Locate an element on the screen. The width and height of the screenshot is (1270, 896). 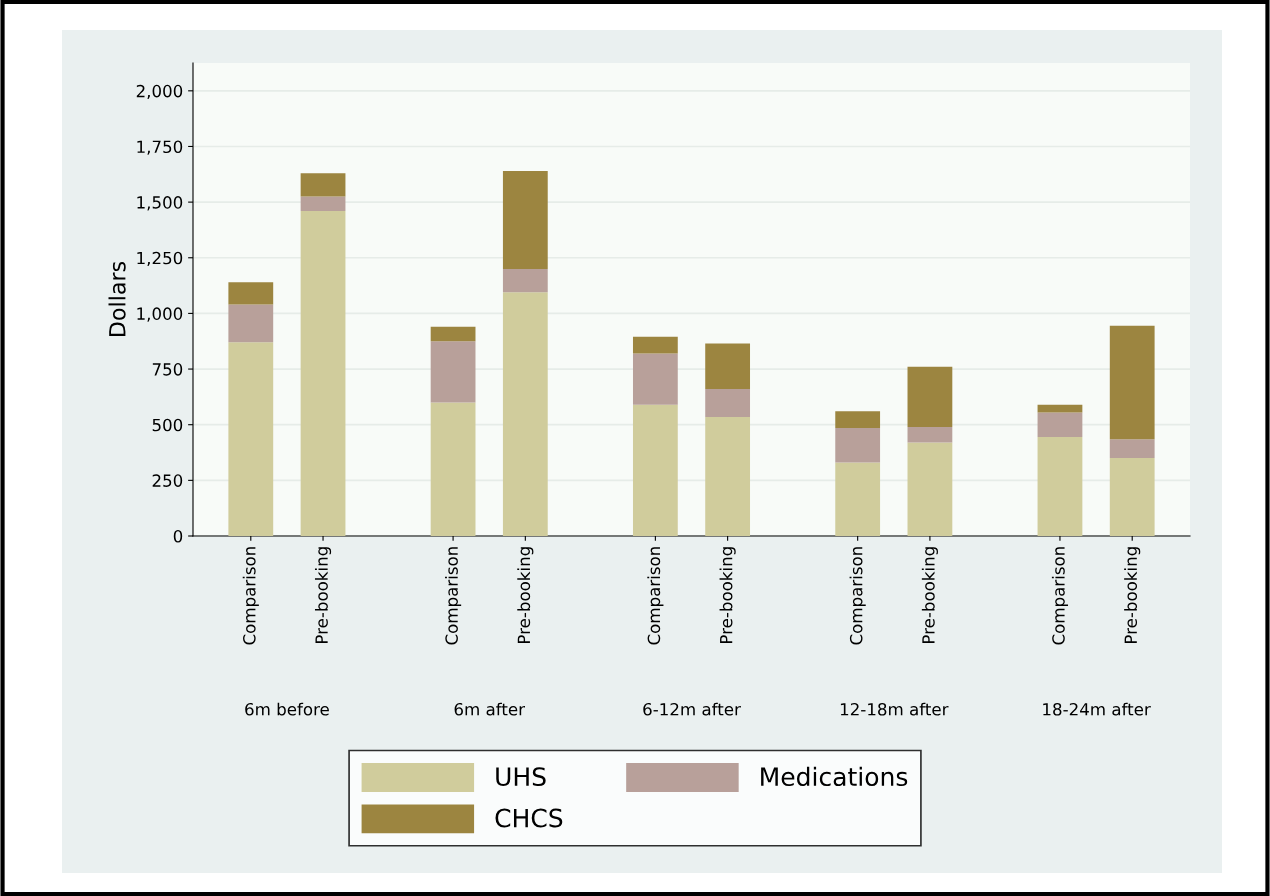
text: 12-18m after is located at coordinates (894, 709).